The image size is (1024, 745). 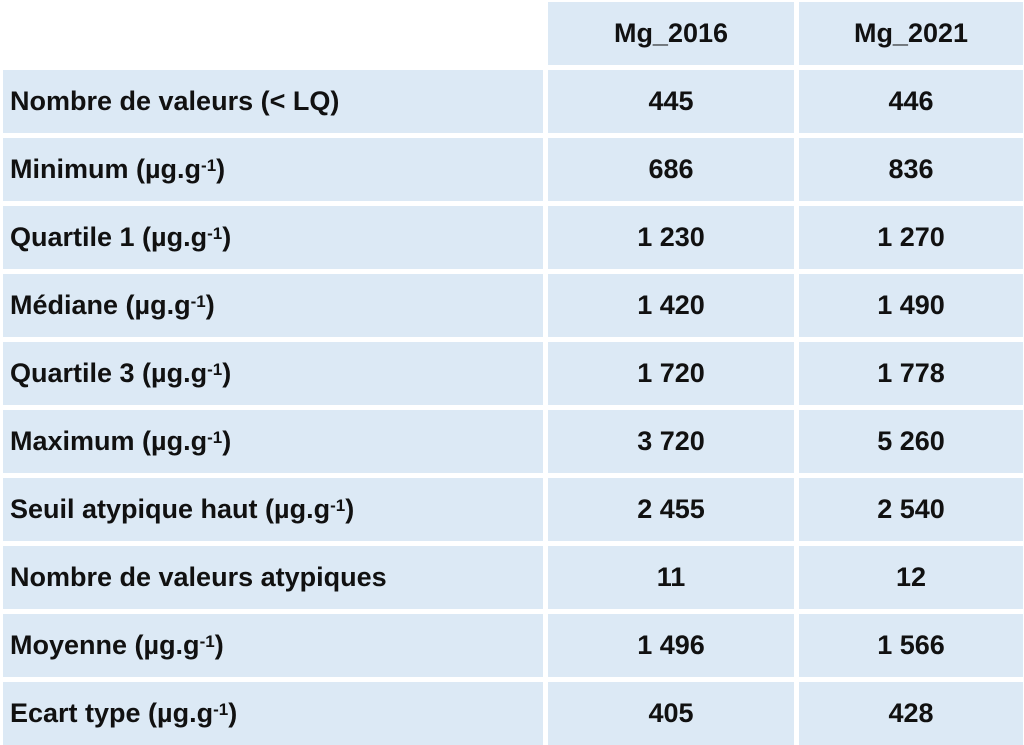 I want to click on label-text: Nombre de valeurs (< LQ), so click(x=175, y=101).